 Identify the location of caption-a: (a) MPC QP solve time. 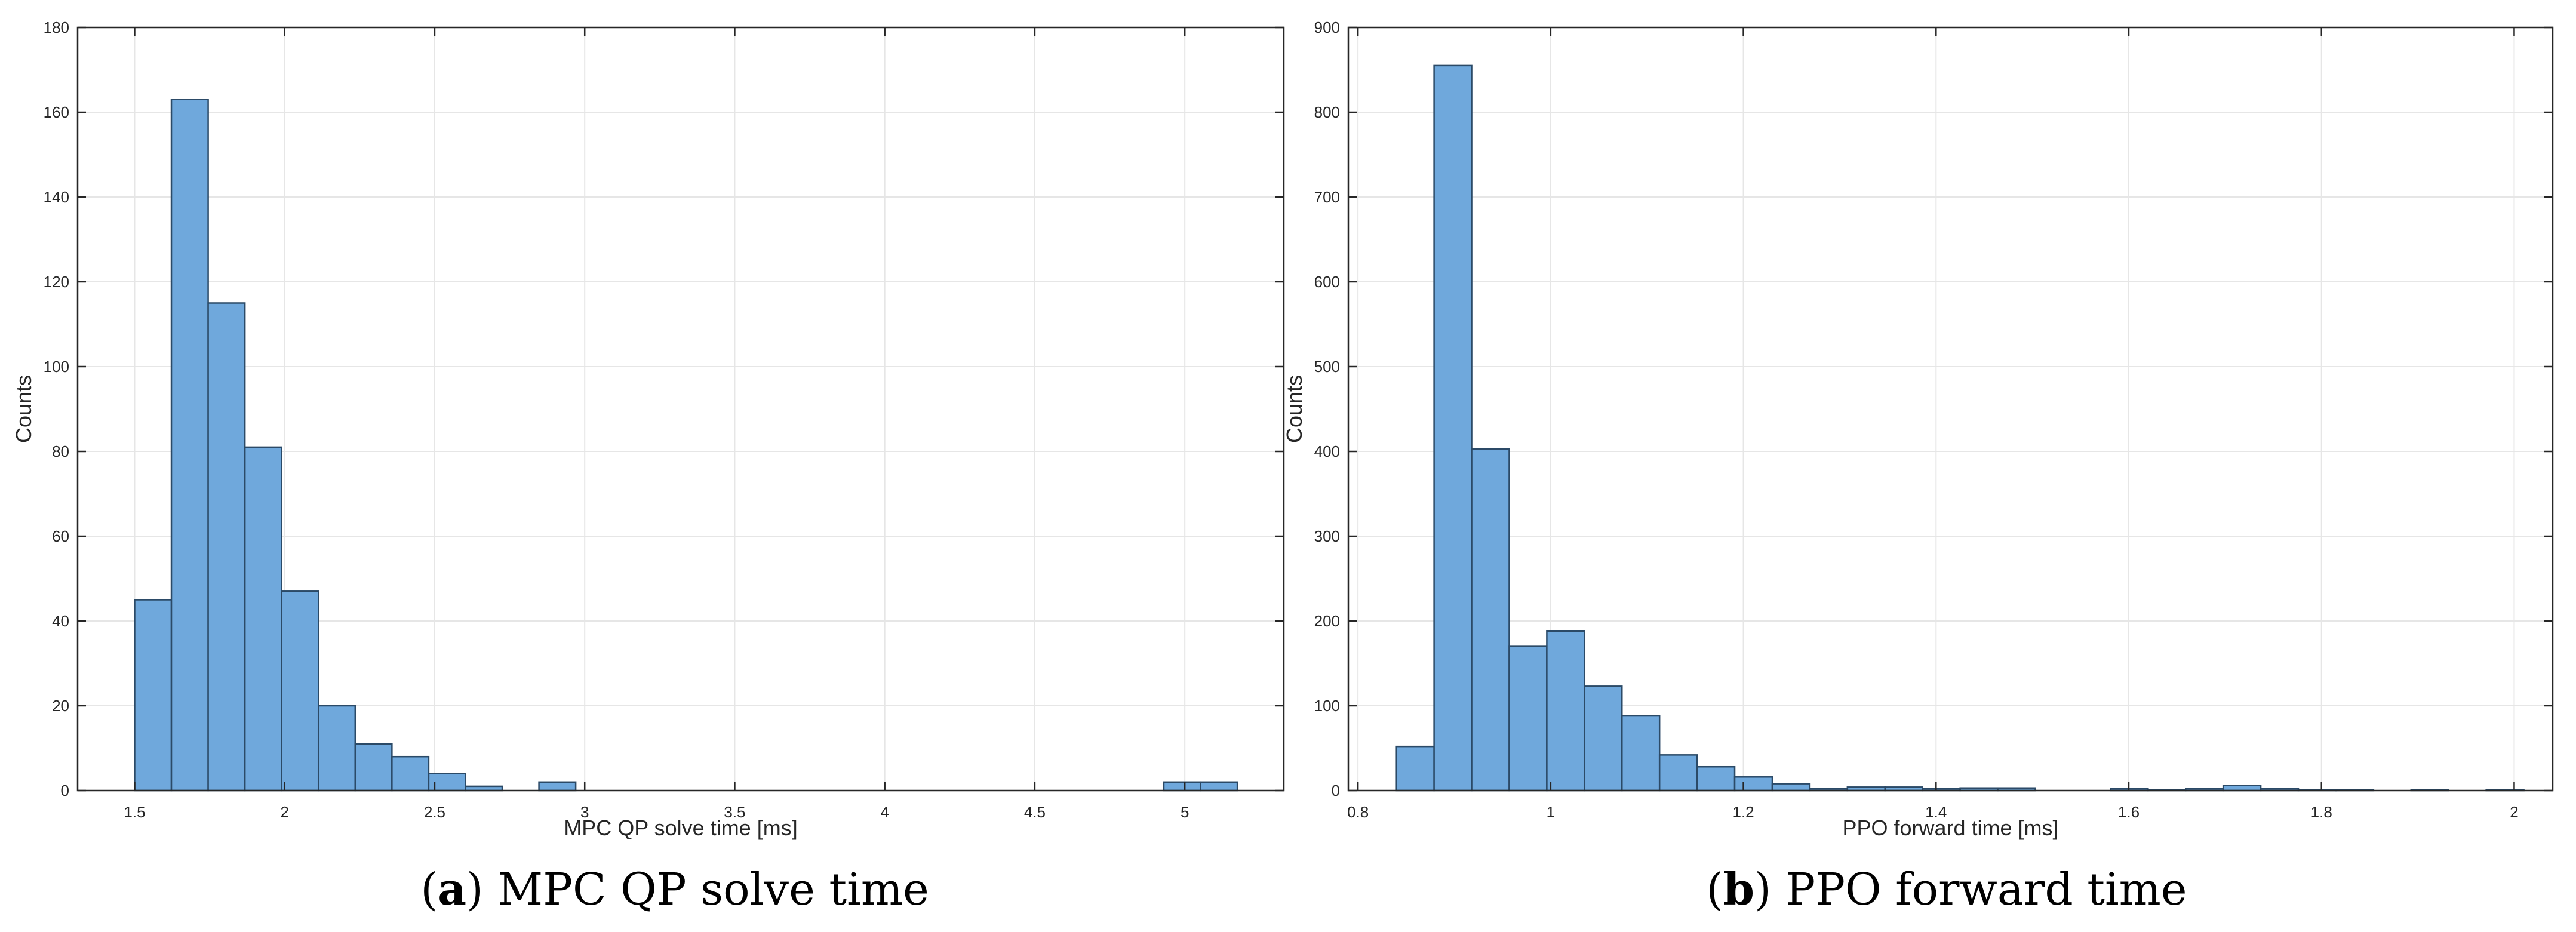
(674, 889).